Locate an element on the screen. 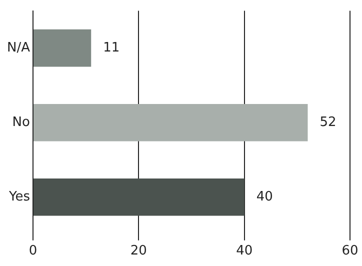 Image resolution: width=362 pixels, height=266 pixels. x-tick-label: 40 is located at coordinates (244, 251).